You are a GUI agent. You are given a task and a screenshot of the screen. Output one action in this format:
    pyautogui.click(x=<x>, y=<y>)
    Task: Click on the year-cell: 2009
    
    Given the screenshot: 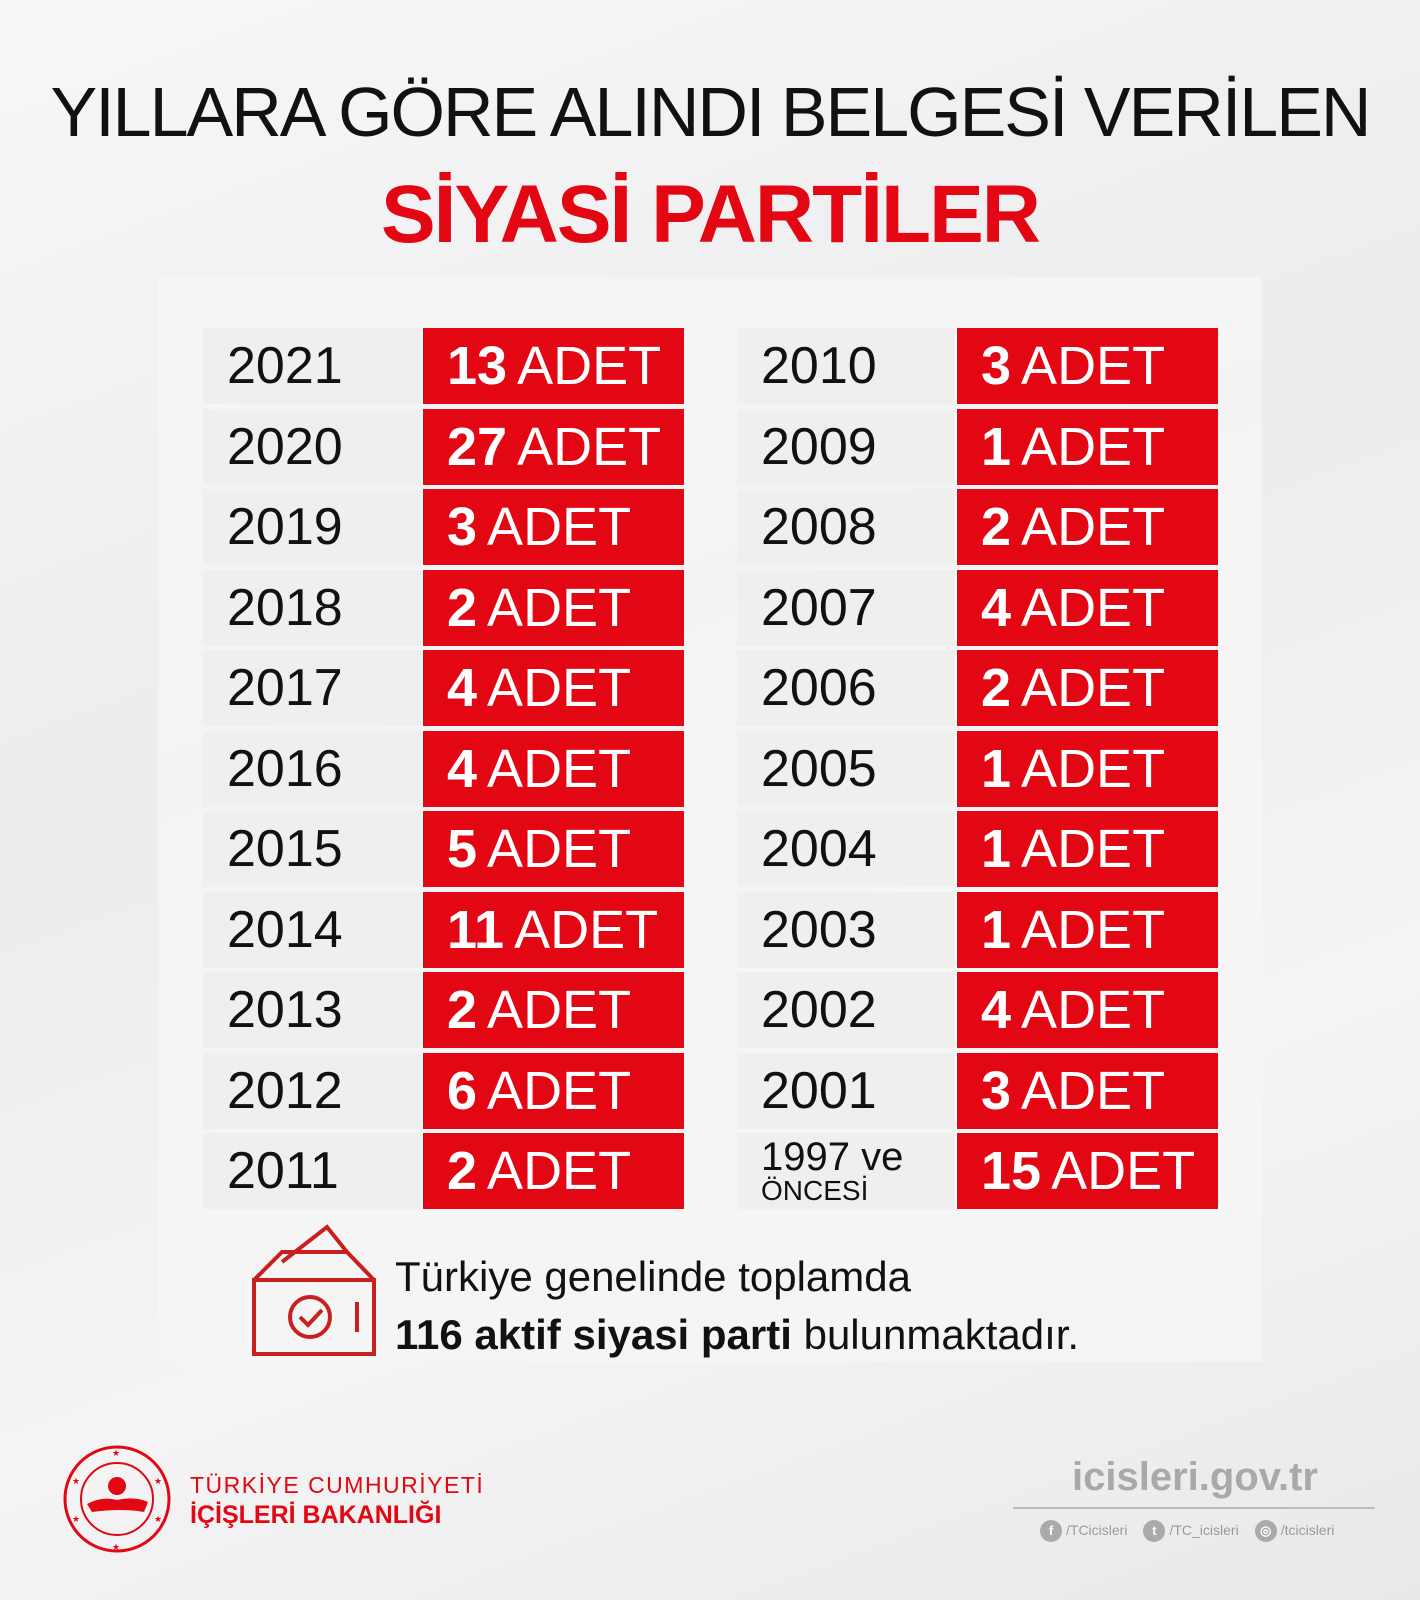 What is the action you would take?
    pyautogui.click(x=846, y=446)
    